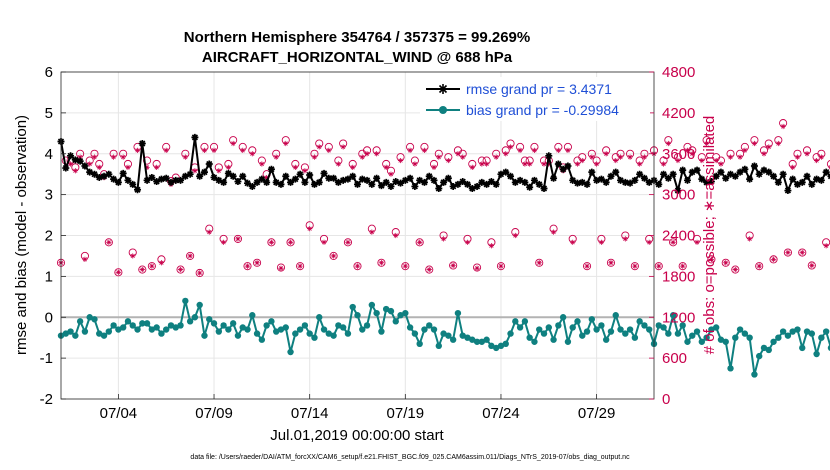 The image size is (830, 470). What do you see at coordinates (214, 413) in the screenshot?
I see `x-tick-label: 07/09` at bounding box center [214, 413].